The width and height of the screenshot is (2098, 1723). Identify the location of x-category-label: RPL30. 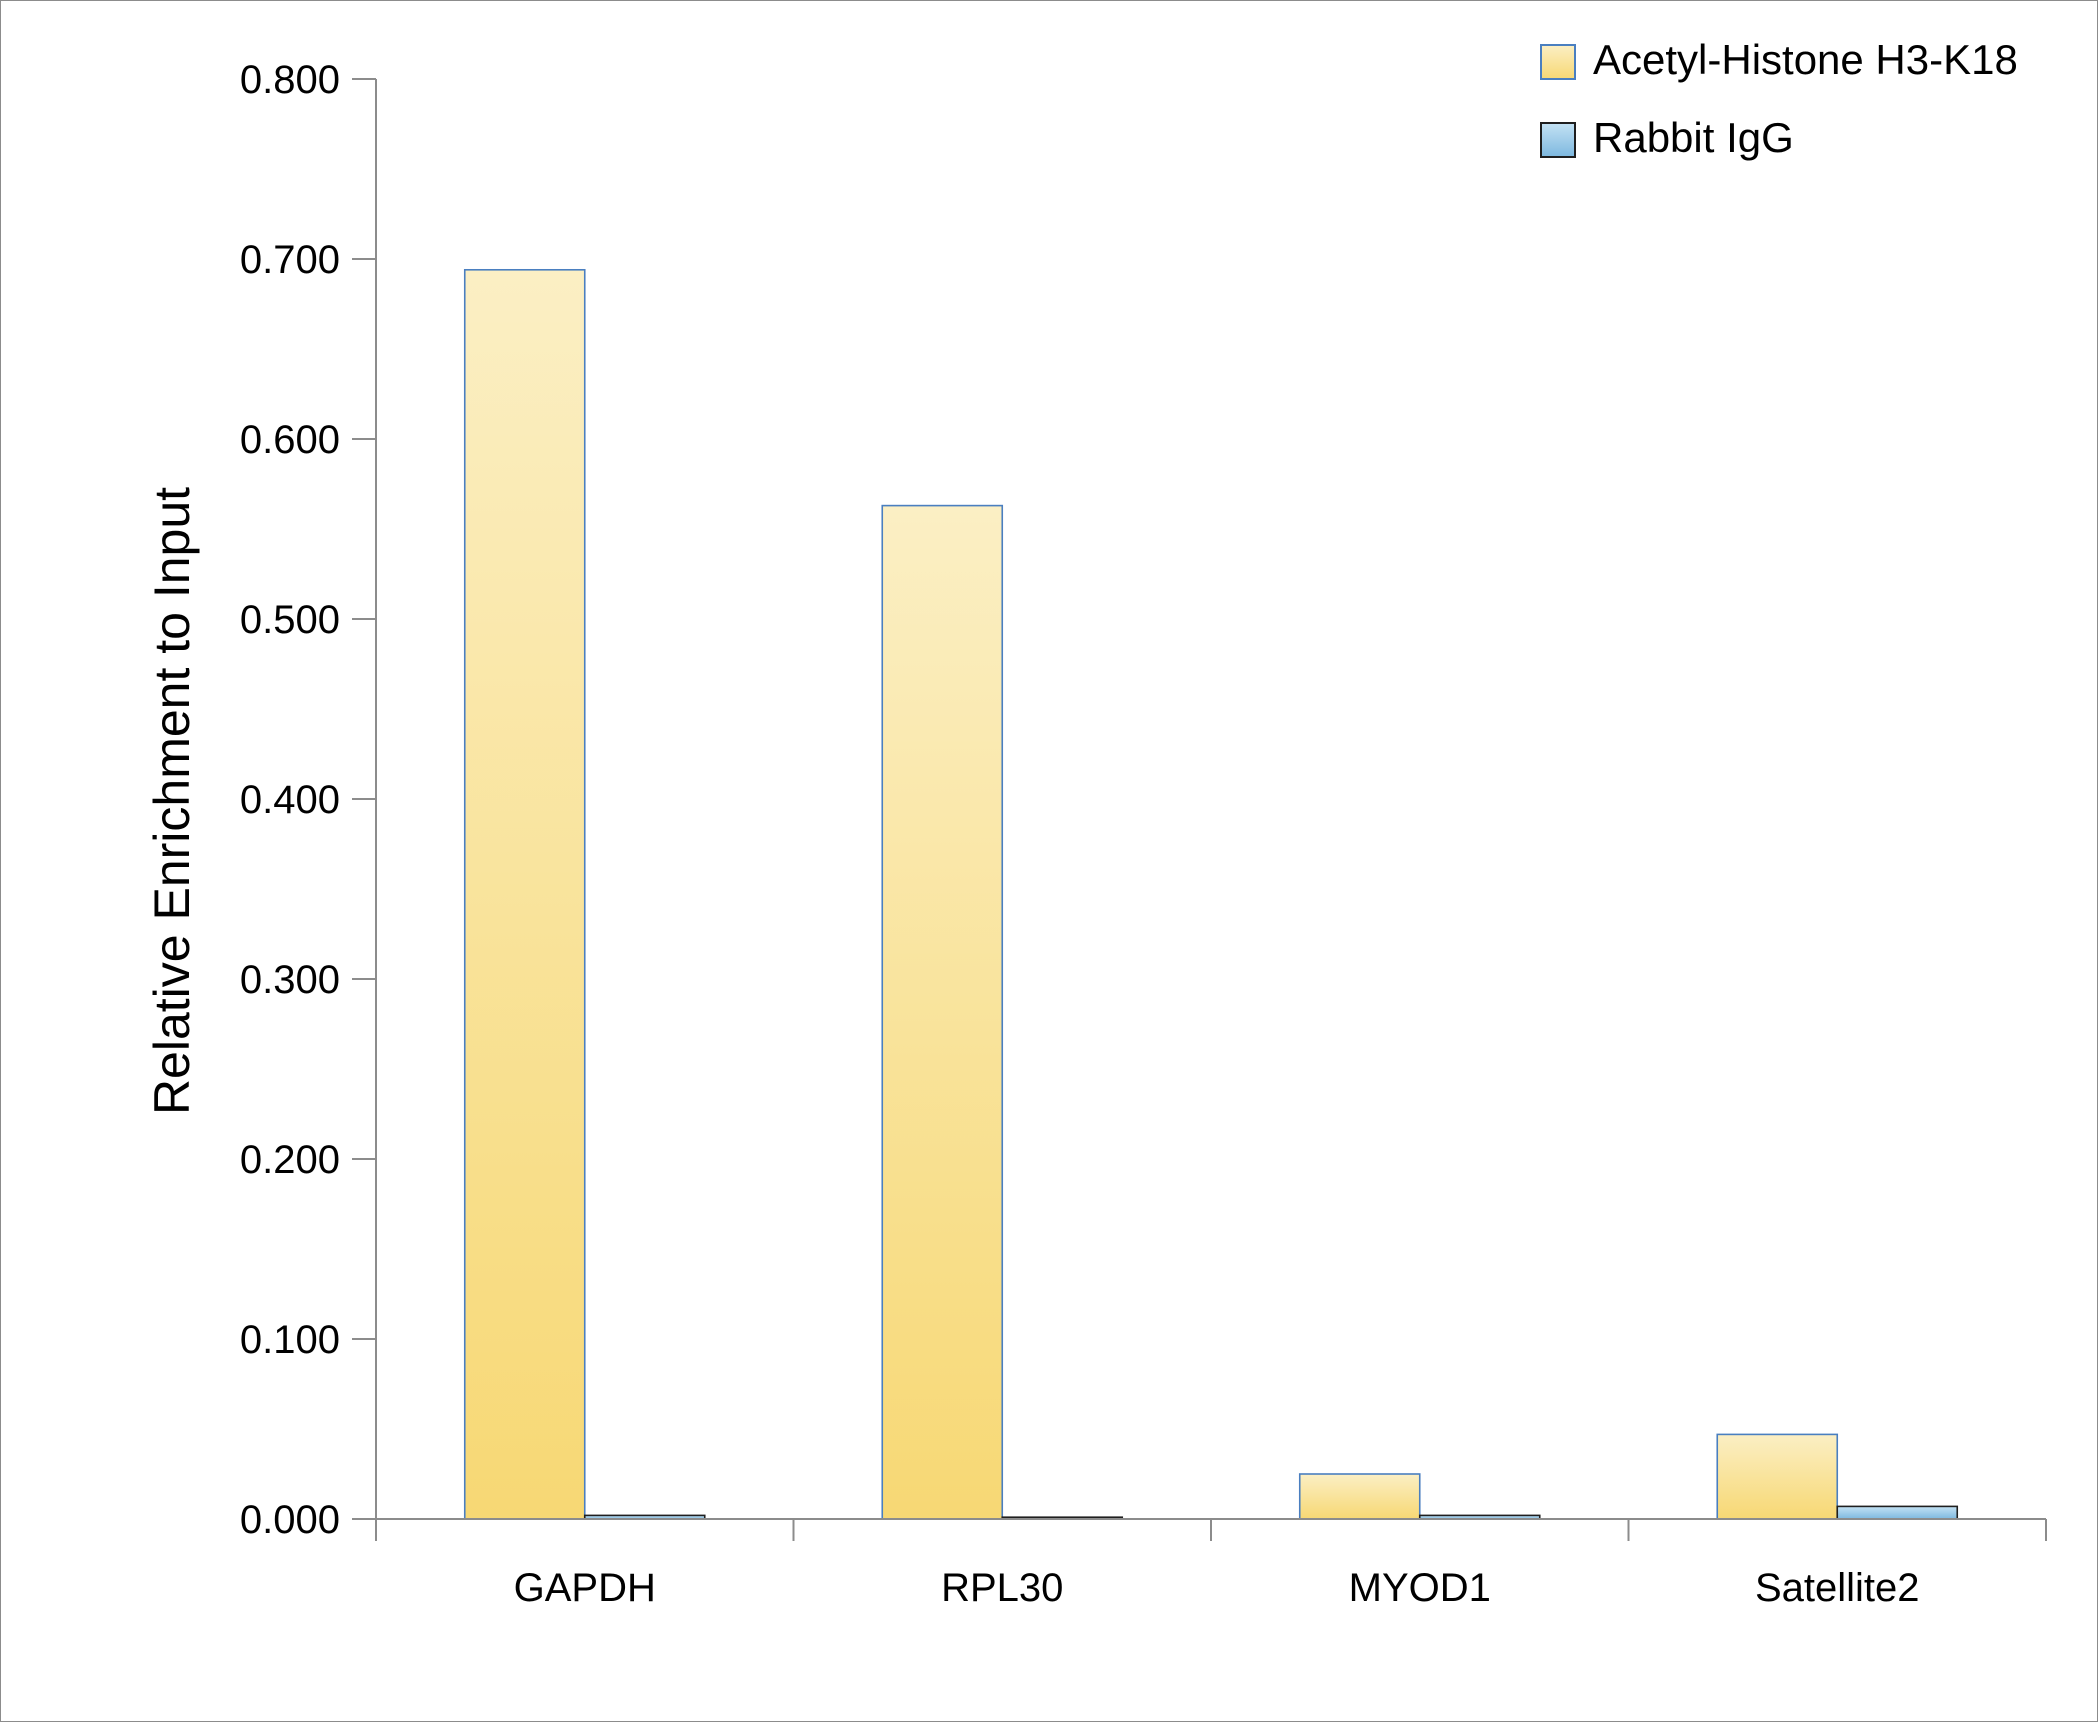
(1002, 1588).